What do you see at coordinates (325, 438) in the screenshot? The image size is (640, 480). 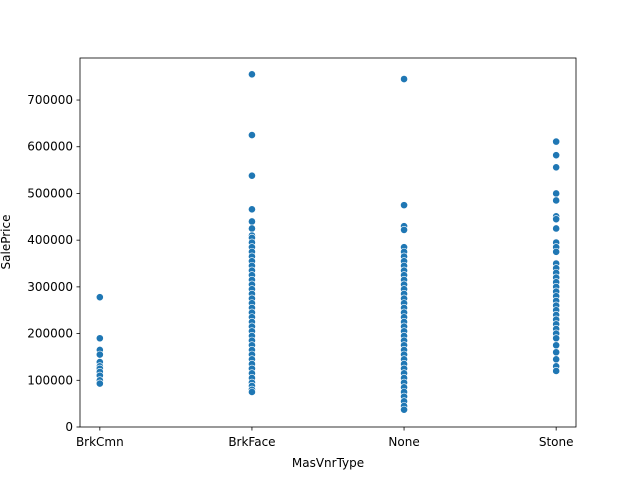 I see `x-axis: BrkCmn BrkFace None Stone` at bounding box center [325, 438].